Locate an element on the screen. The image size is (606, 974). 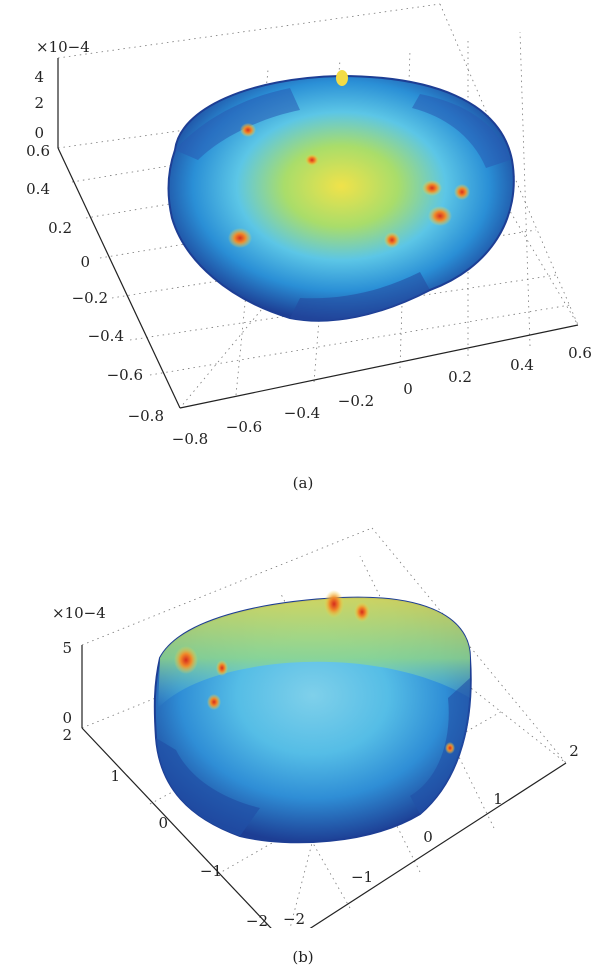
plot-a-x-tick: 0 is located at coordinates (408, 389).